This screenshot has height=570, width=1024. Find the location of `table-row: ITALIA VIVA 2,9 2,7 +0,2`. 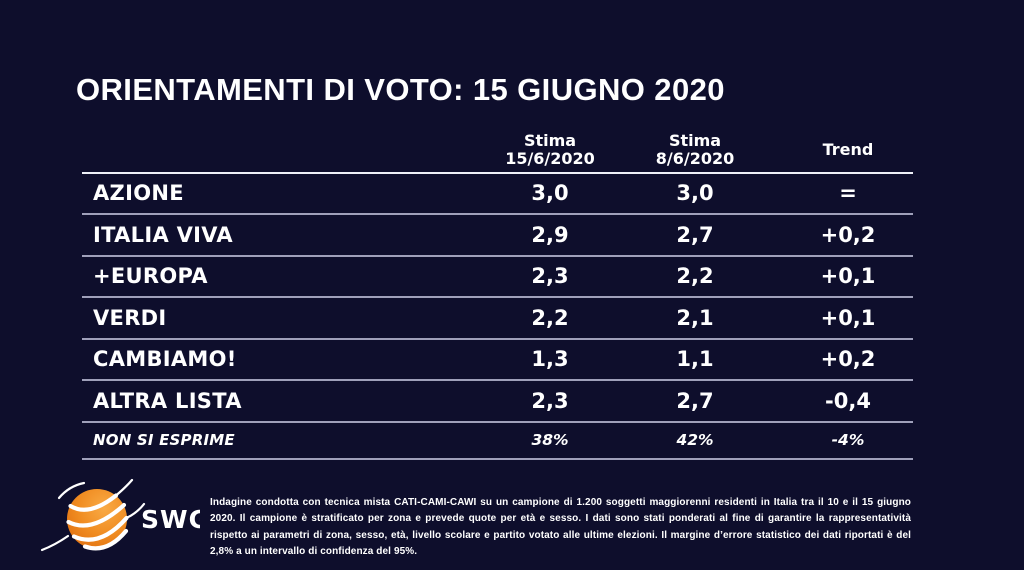

table-row: ITALIA VIVA 2,9 2,7 +0,2 is located at coordinates (497, 236).